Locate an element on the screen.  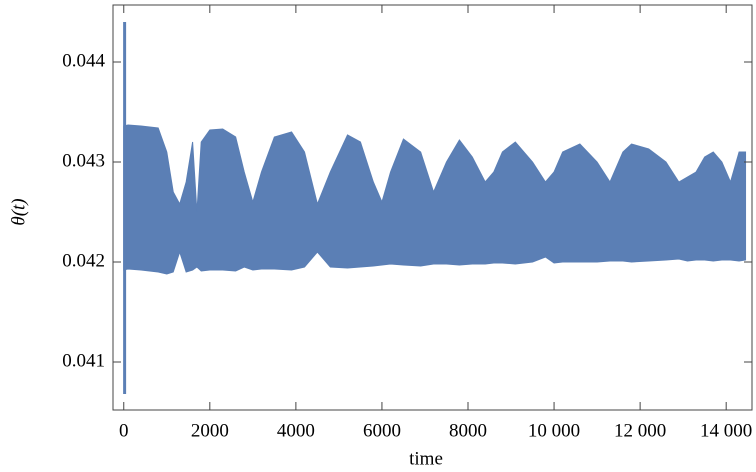
x-tick-label: 0 is located at coordinates (124, 430).